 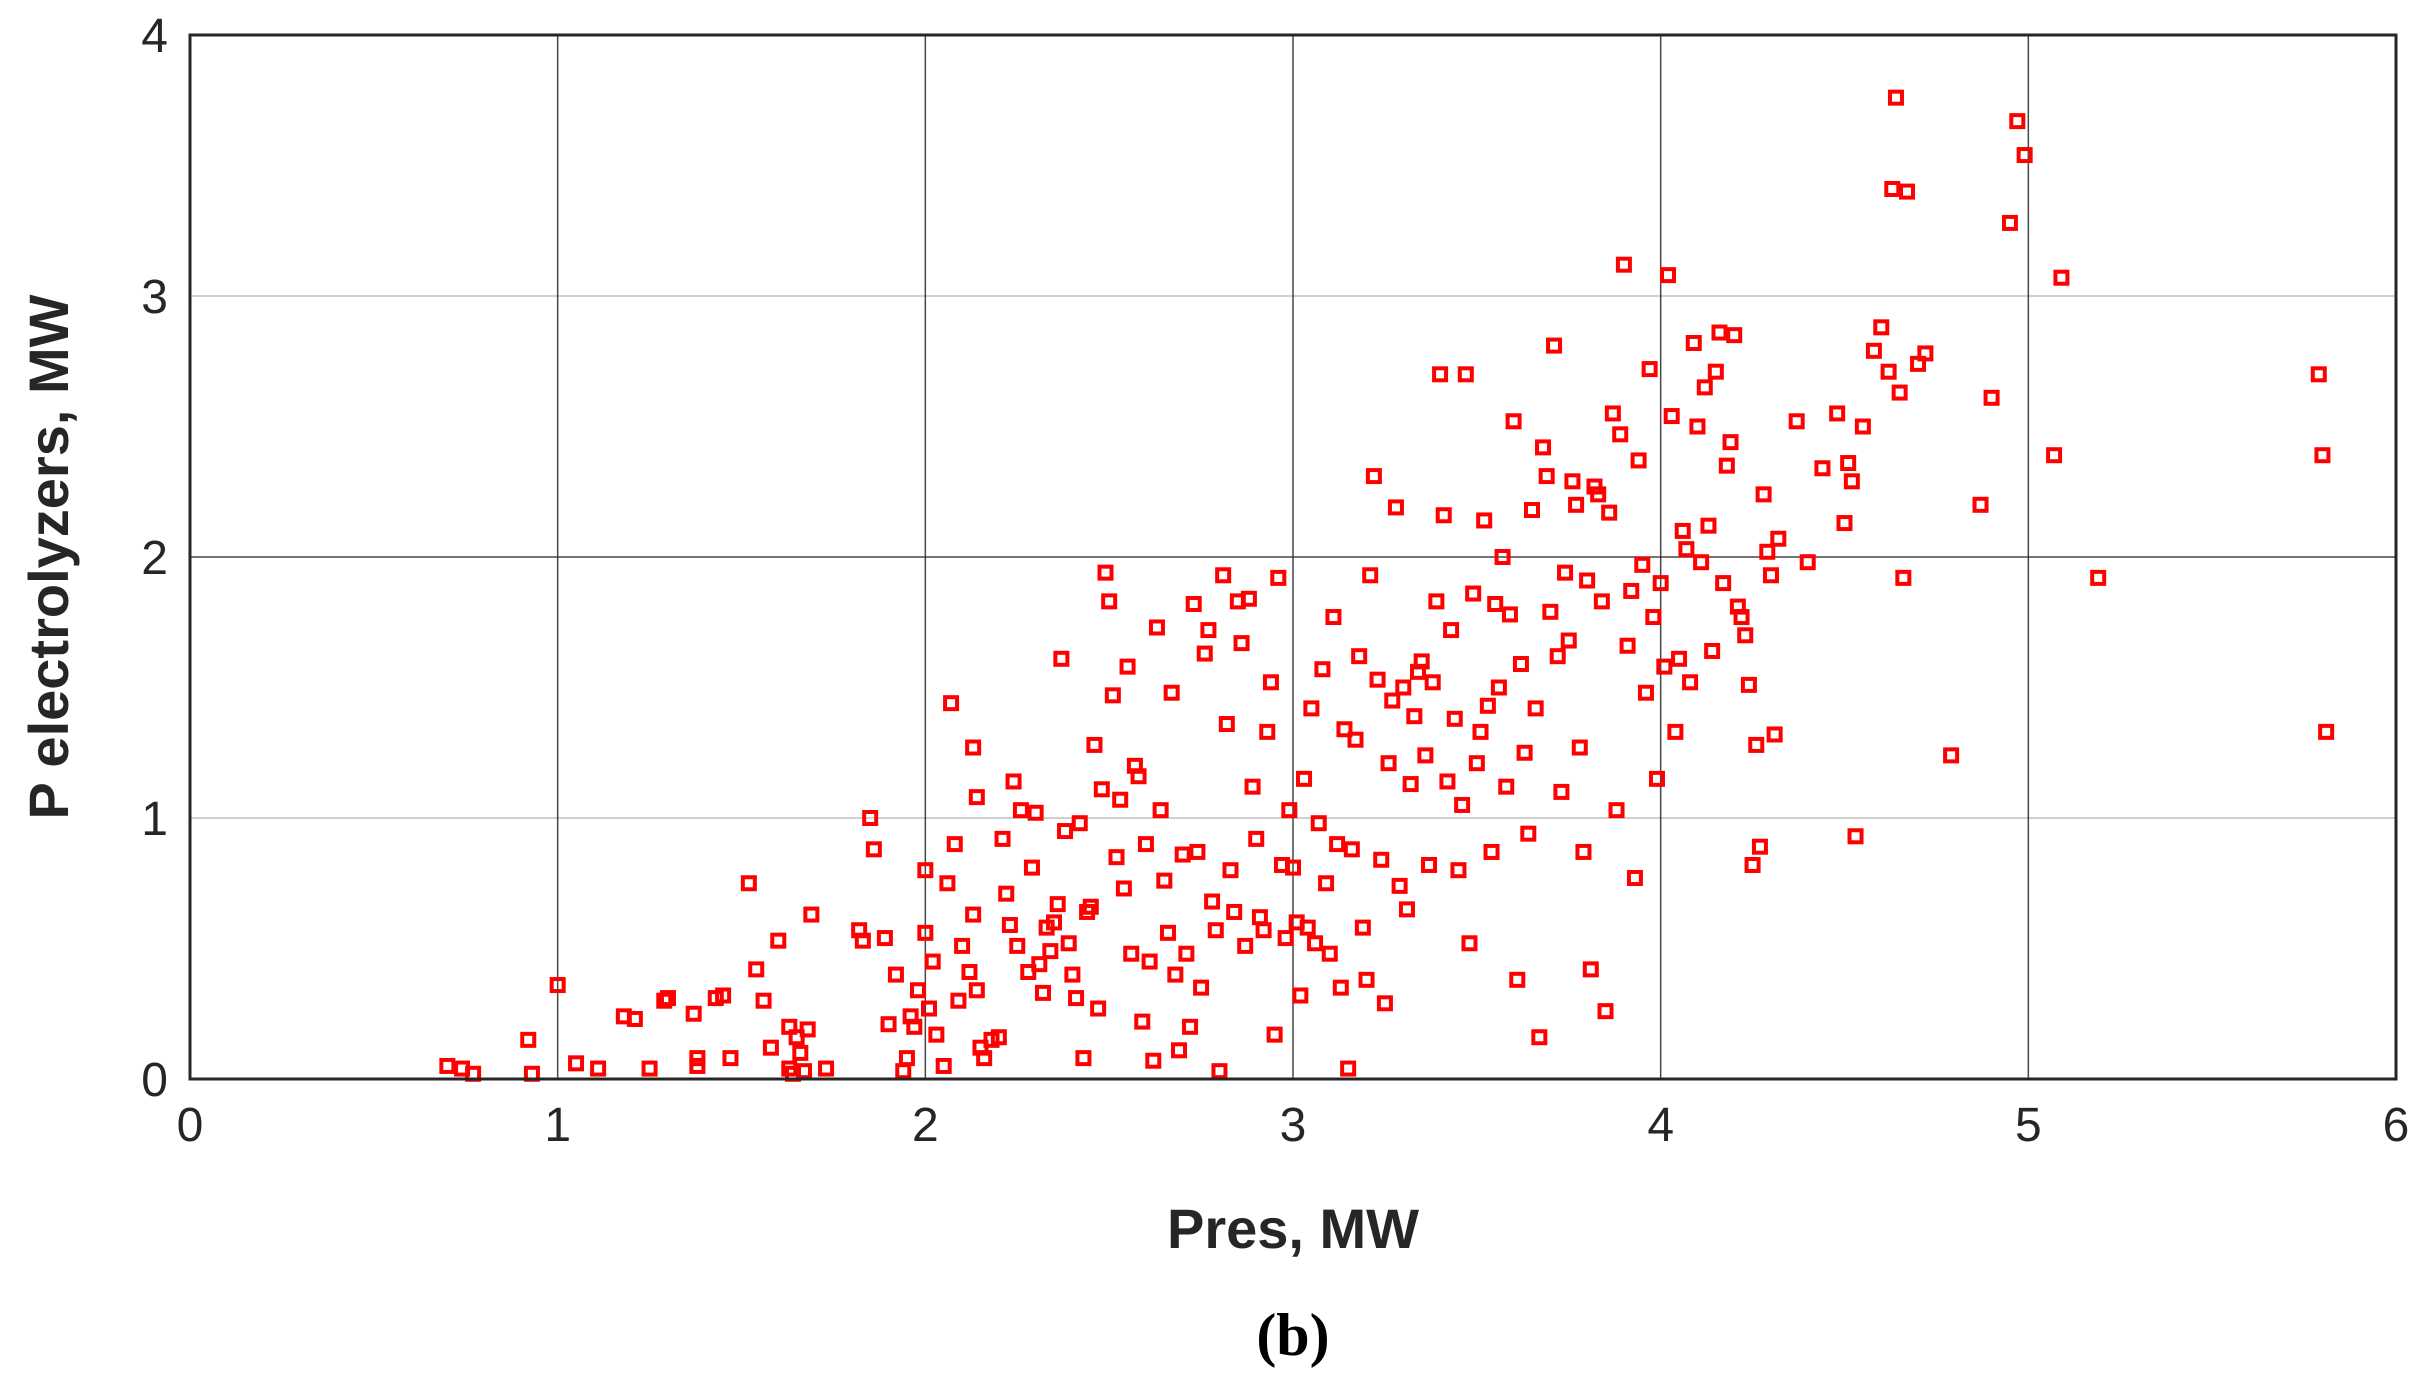 I want to click on x-tick-label: 3, so click(x=1293, y=1125).